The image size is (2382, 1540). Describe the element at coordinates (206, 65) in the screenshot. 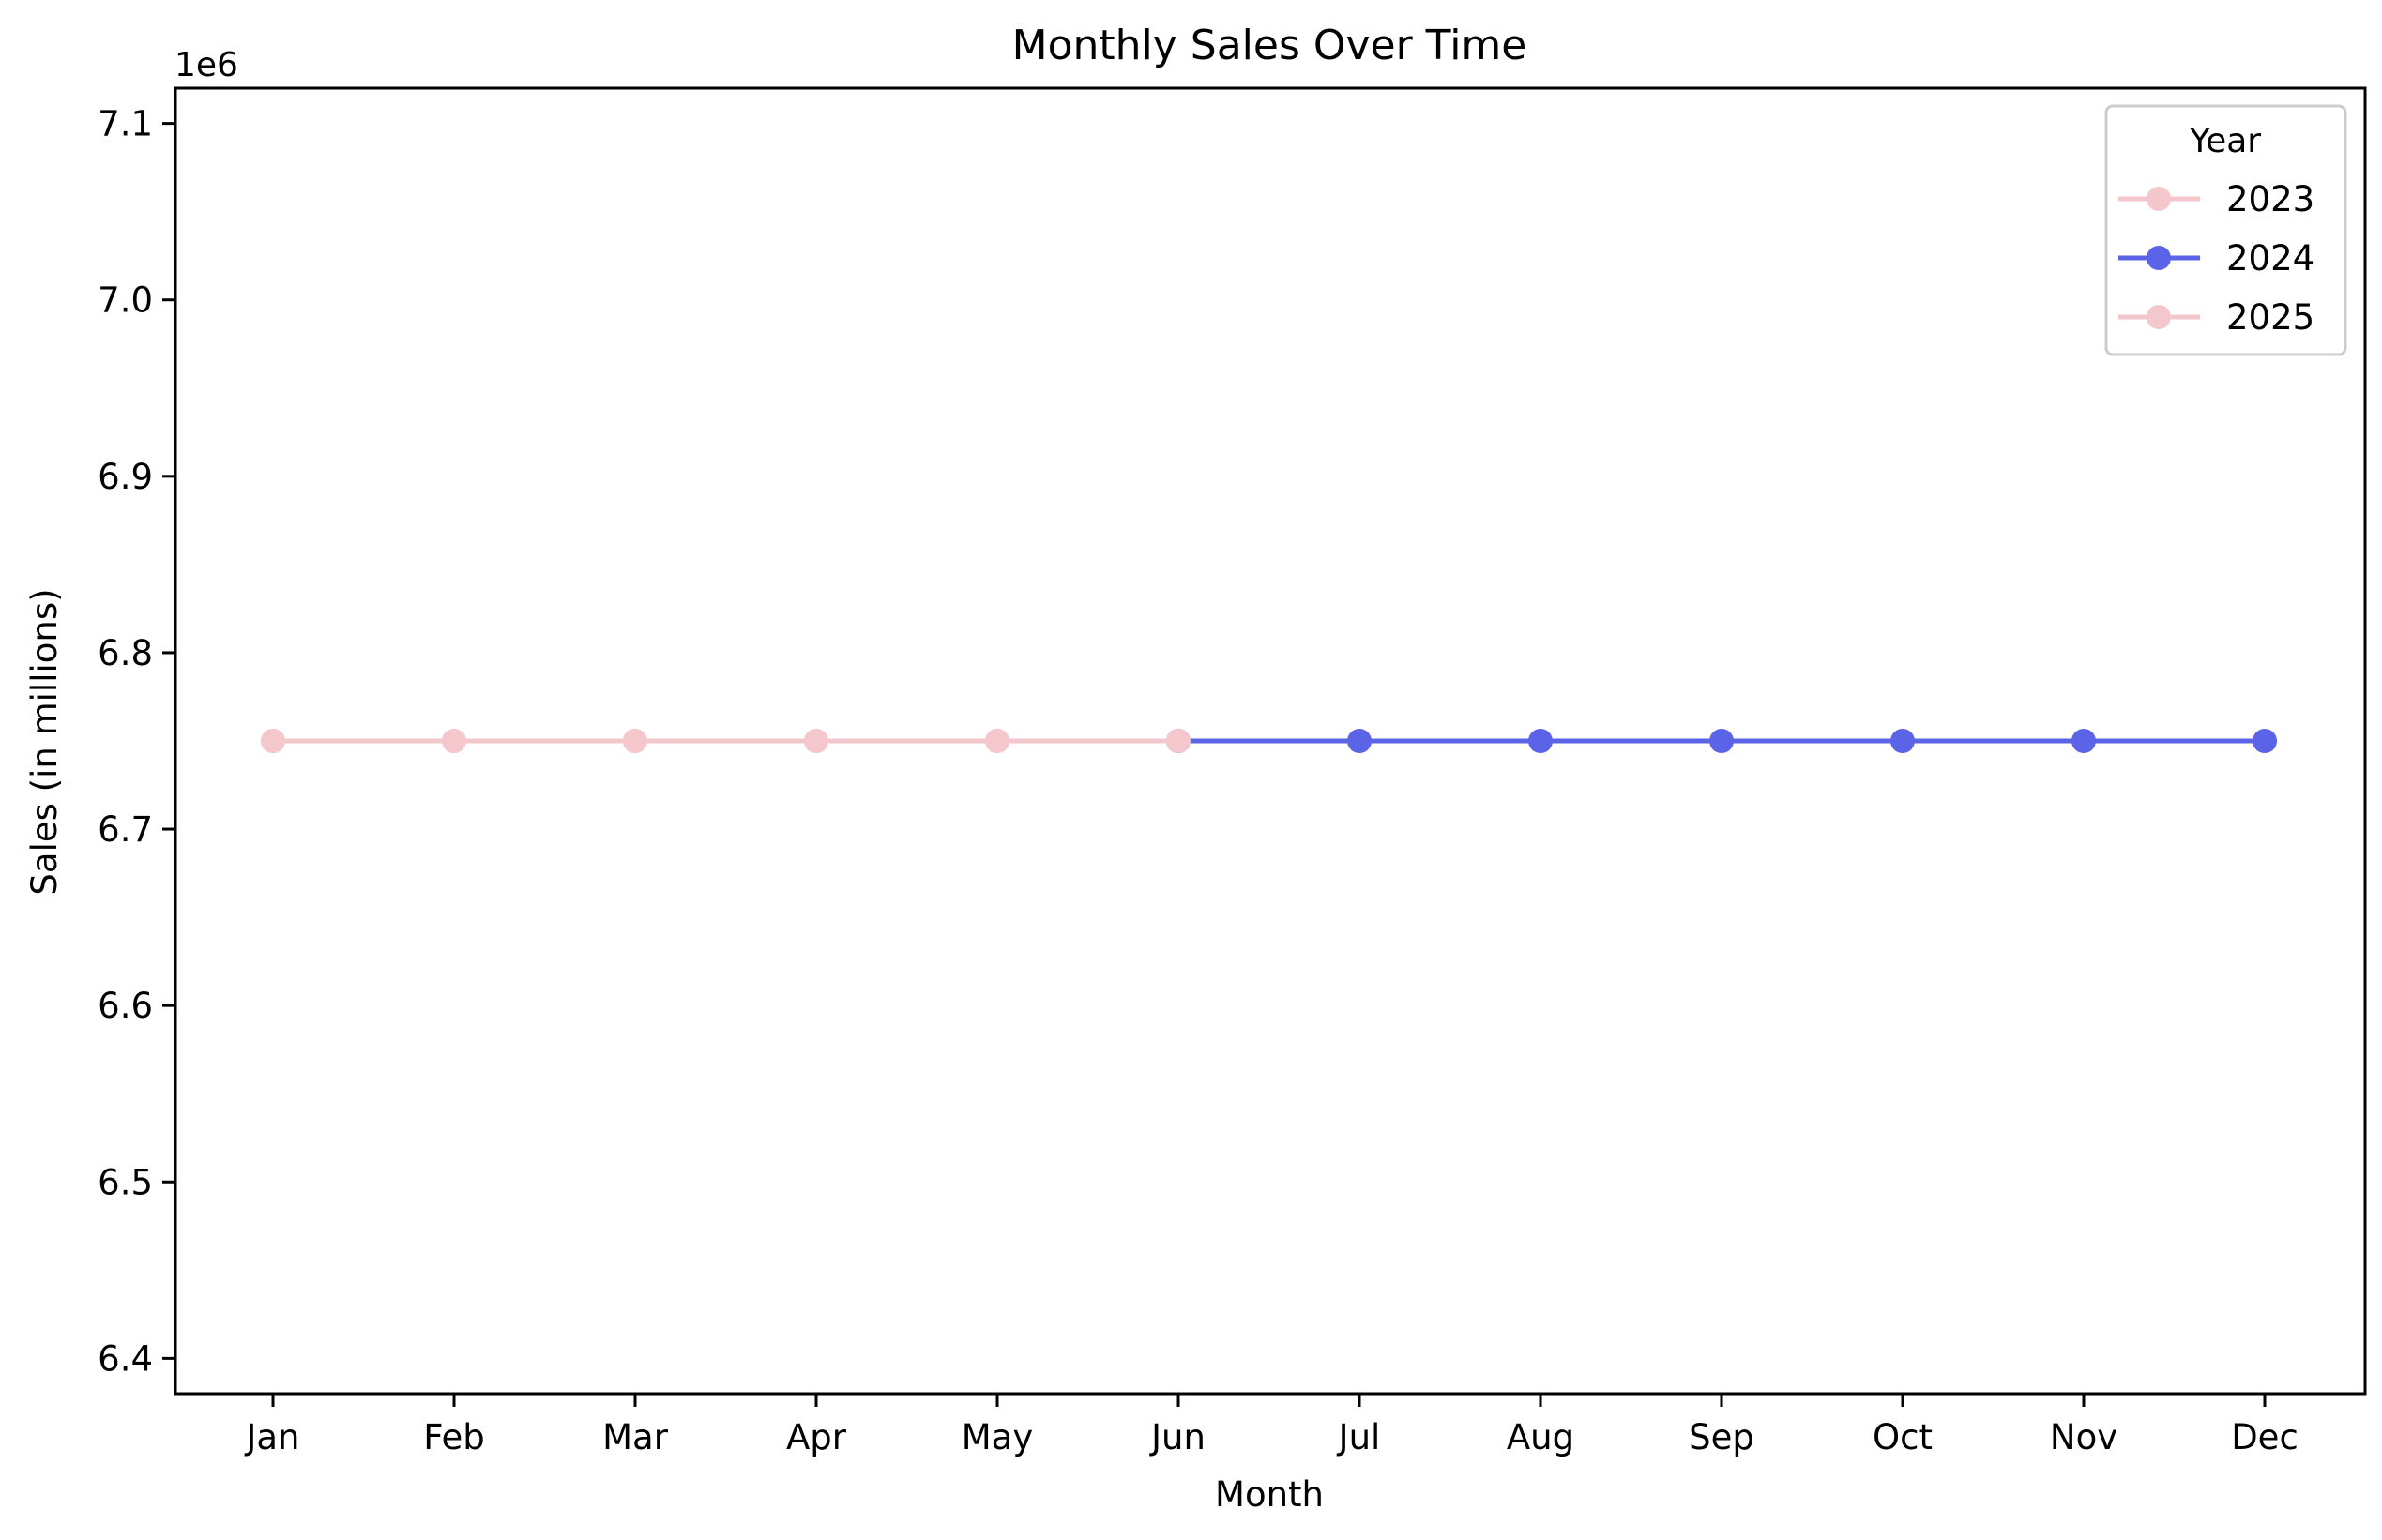

I see `y-axis-offset-label: 1e6` at that location.